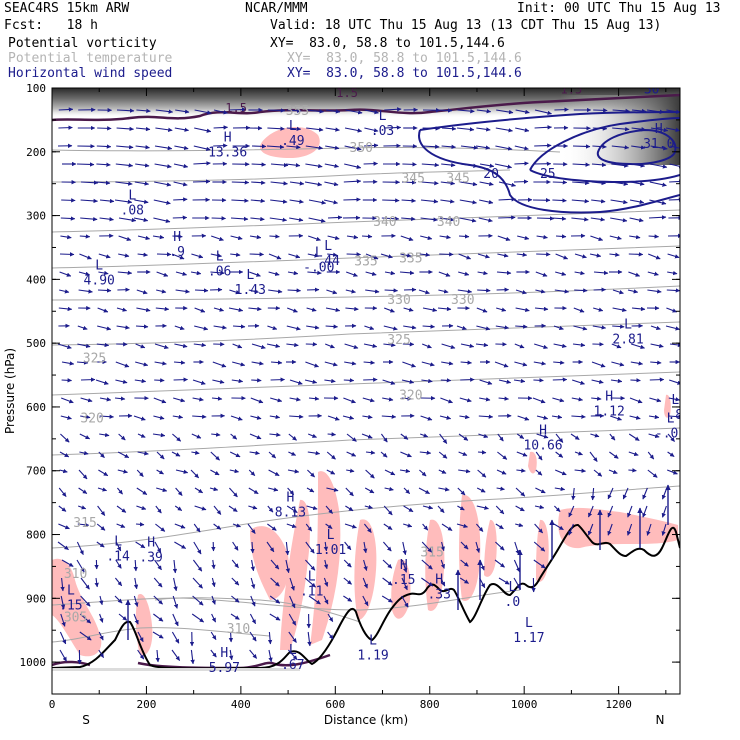 Image resolution: width=740 pixels, height=740 pixels. Describe the element at coordinates (236, 108) in the screenshot. I see `pv-label: 1.5` at that location.